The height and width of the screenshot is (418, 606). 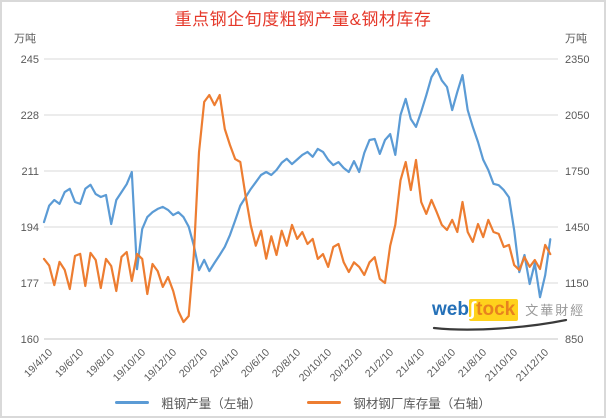 I want to click on x-tick-label: 20/4/10, so click(x=224, y=363).